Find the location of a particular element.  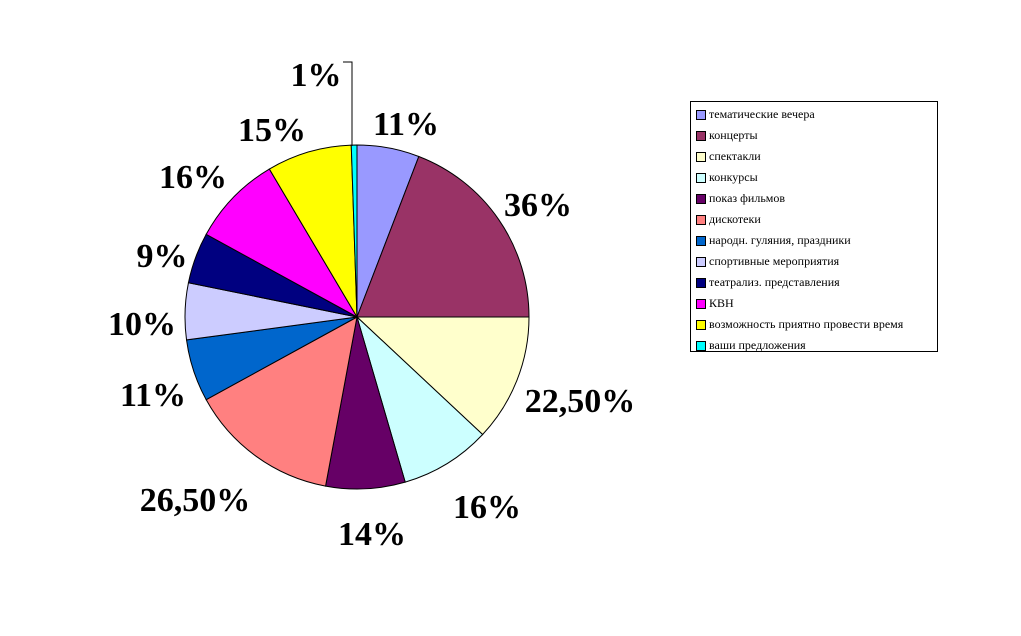

data-label-8: 10% is located at coordinates (142, 324).